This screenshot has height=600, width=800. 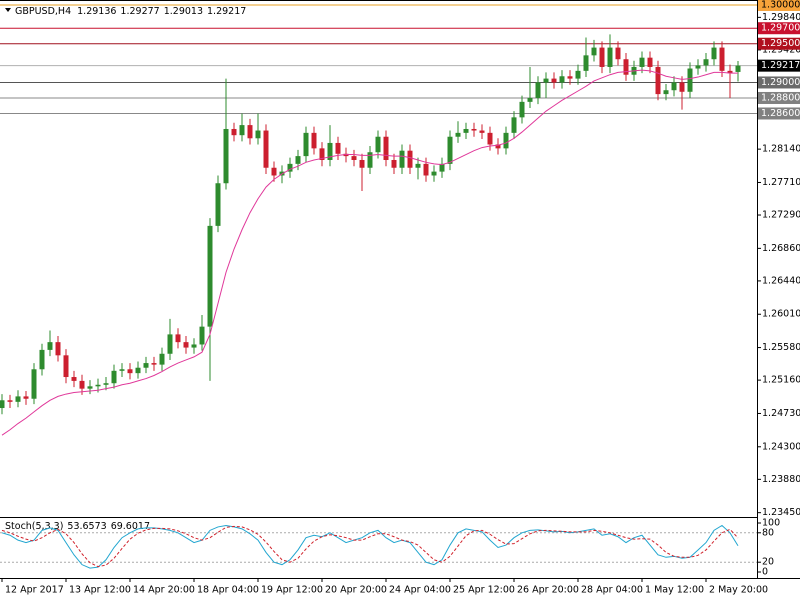 What do you see at coordinates (34, 590) in the screenshot?
I see `x-tick-label: 12 Apr 2017` at bounding box center [34, 590].